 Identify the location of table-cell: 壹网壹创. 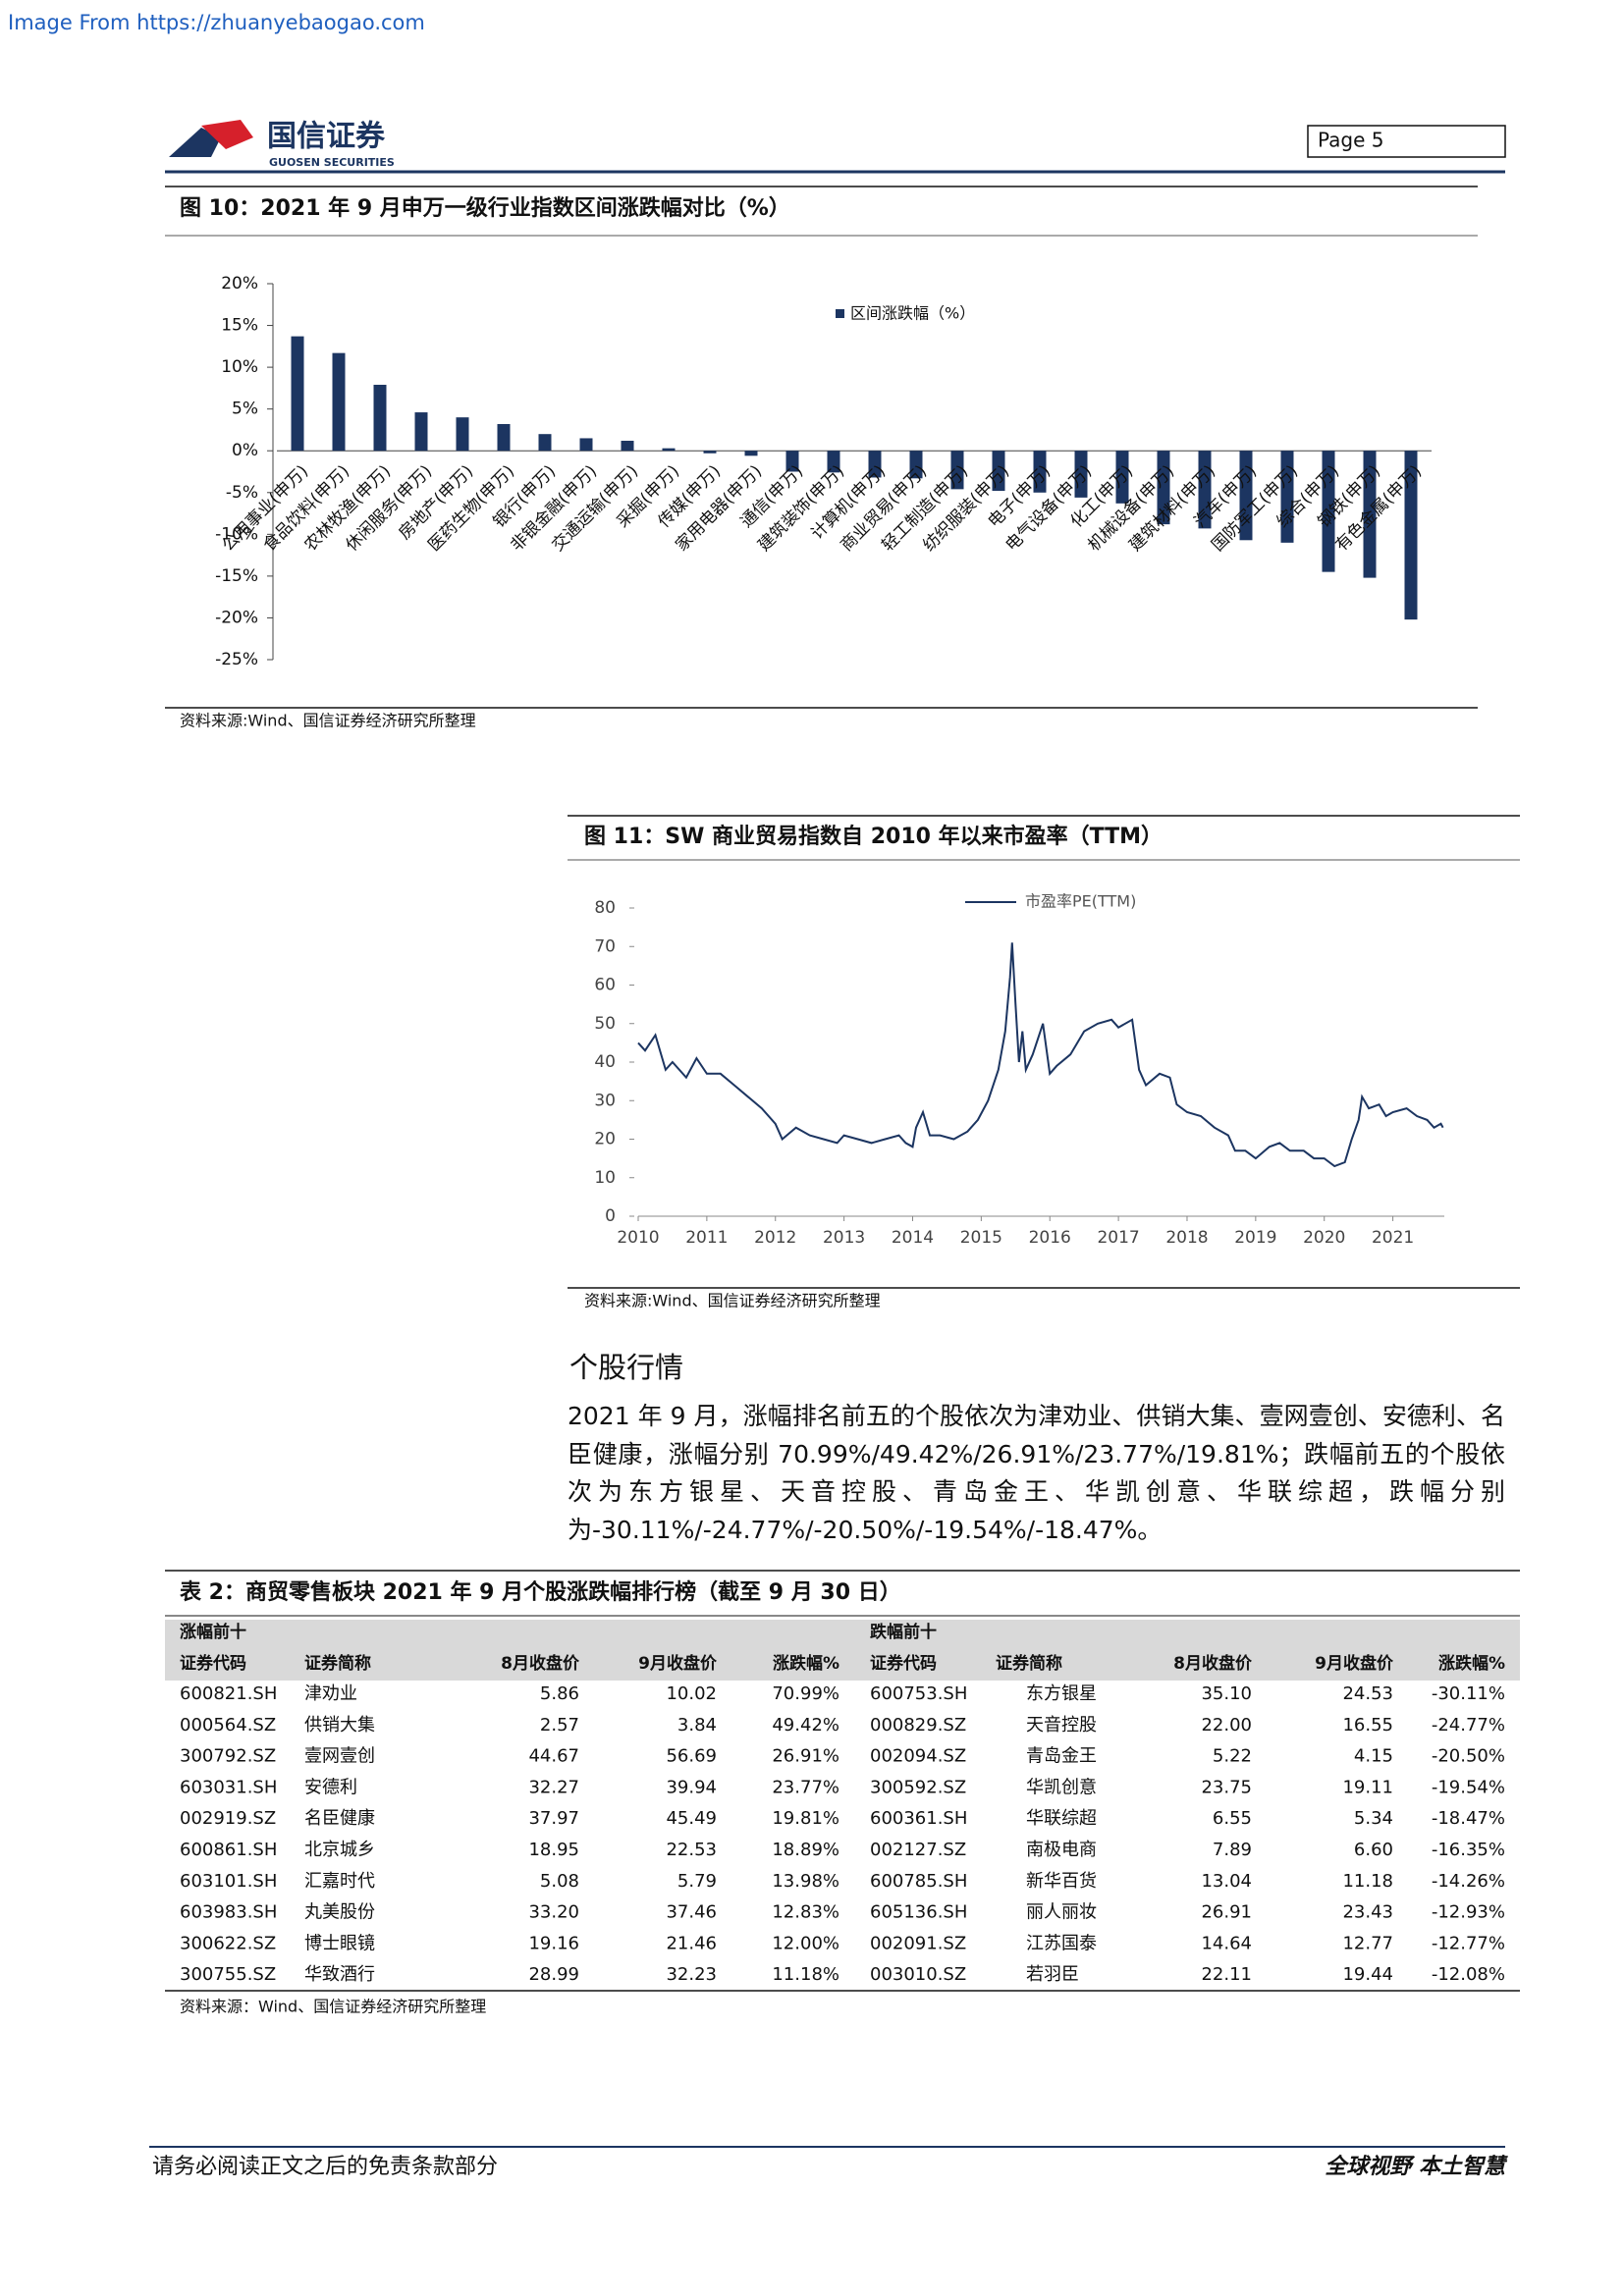
(339, 1756).